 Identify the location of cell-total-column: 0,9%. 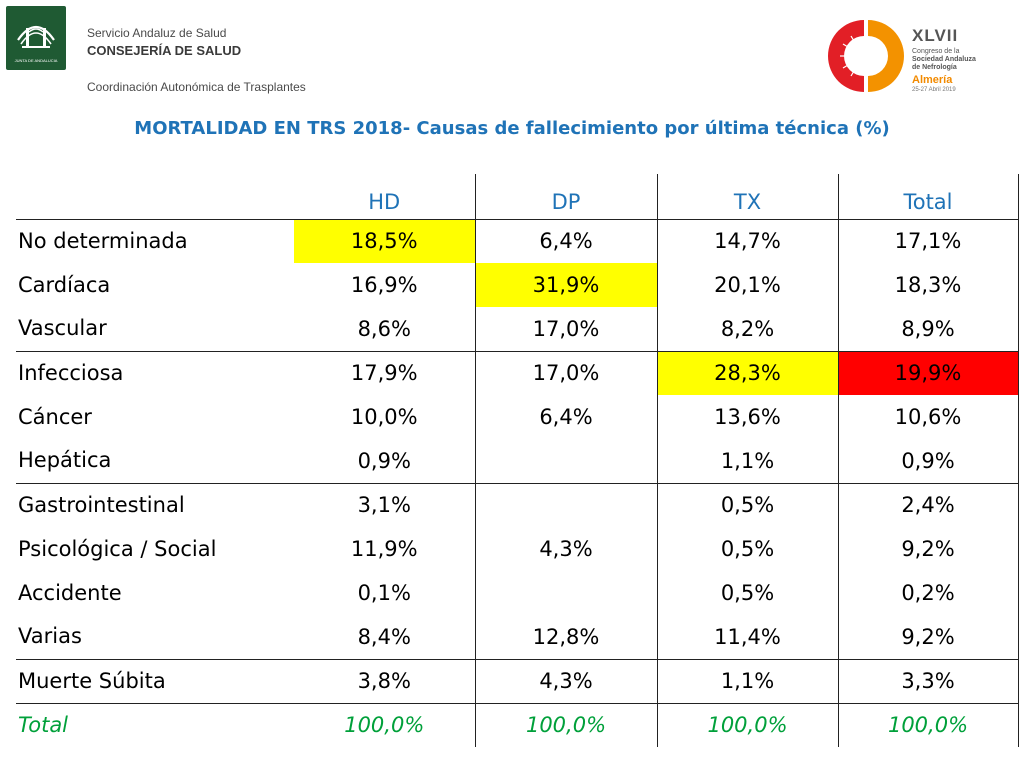
(928, 461).